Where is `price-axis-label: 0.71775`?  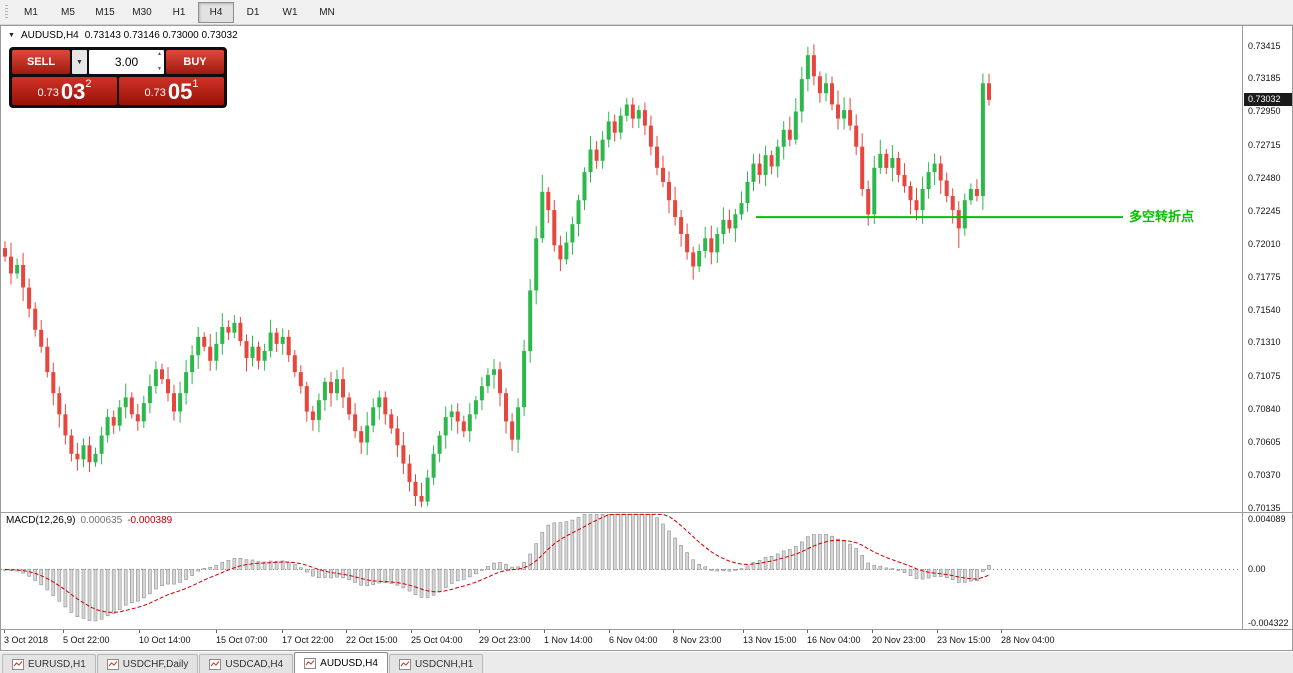 price-axis-label: 0.71775 is located at coordinates (1264, 277).